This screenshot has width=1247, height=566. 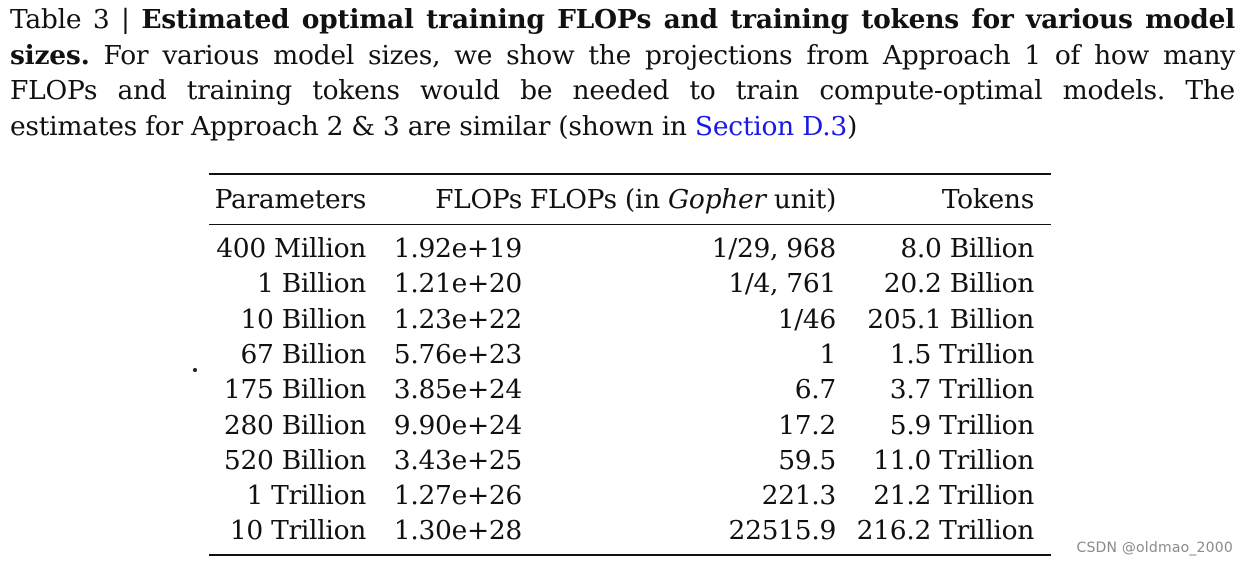 I want to click on cell-tokens: 8.0 Billion, so click(x=967, y=248).